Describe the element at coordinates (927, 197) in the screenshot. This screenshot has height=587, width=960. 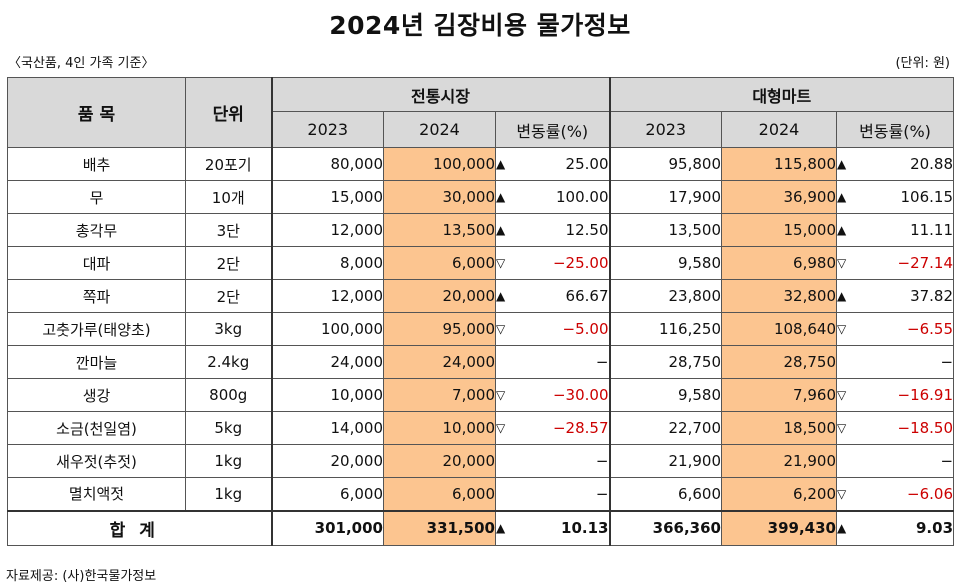
I see `change-value: 106.15` at that location.